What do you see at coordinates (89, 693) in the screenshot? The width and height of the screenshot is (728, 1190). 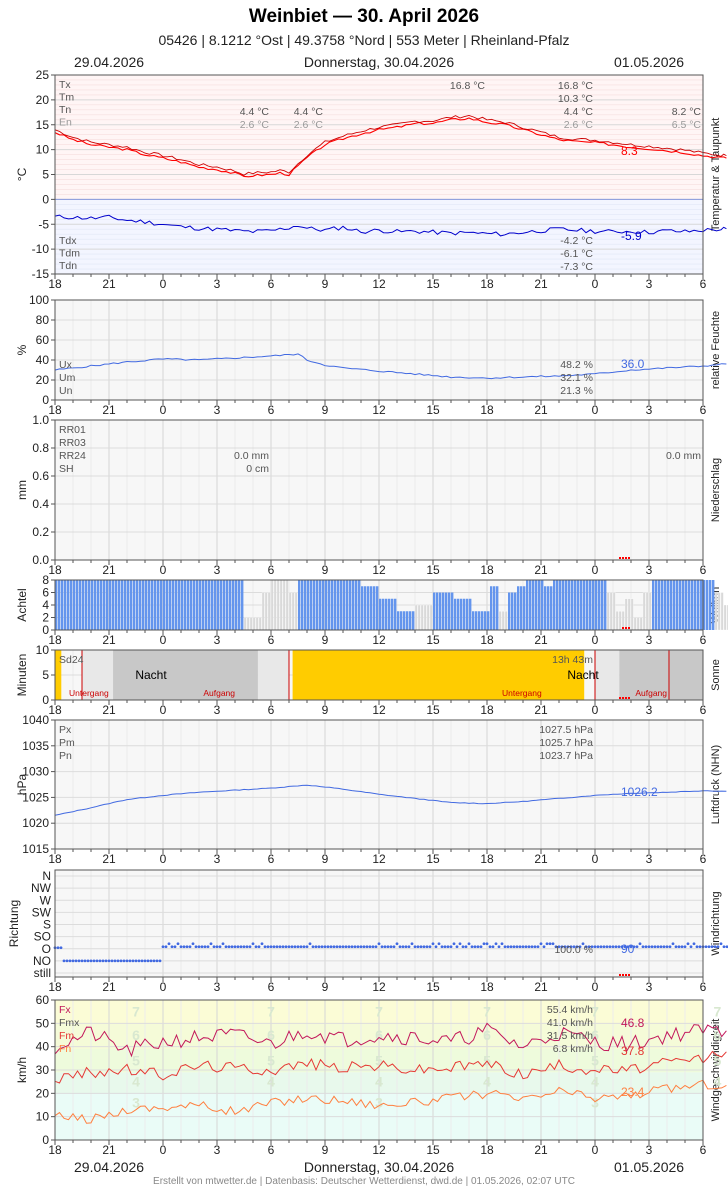 I see `sun-sunset-label: Untergang` at bounding box center [89, 693].